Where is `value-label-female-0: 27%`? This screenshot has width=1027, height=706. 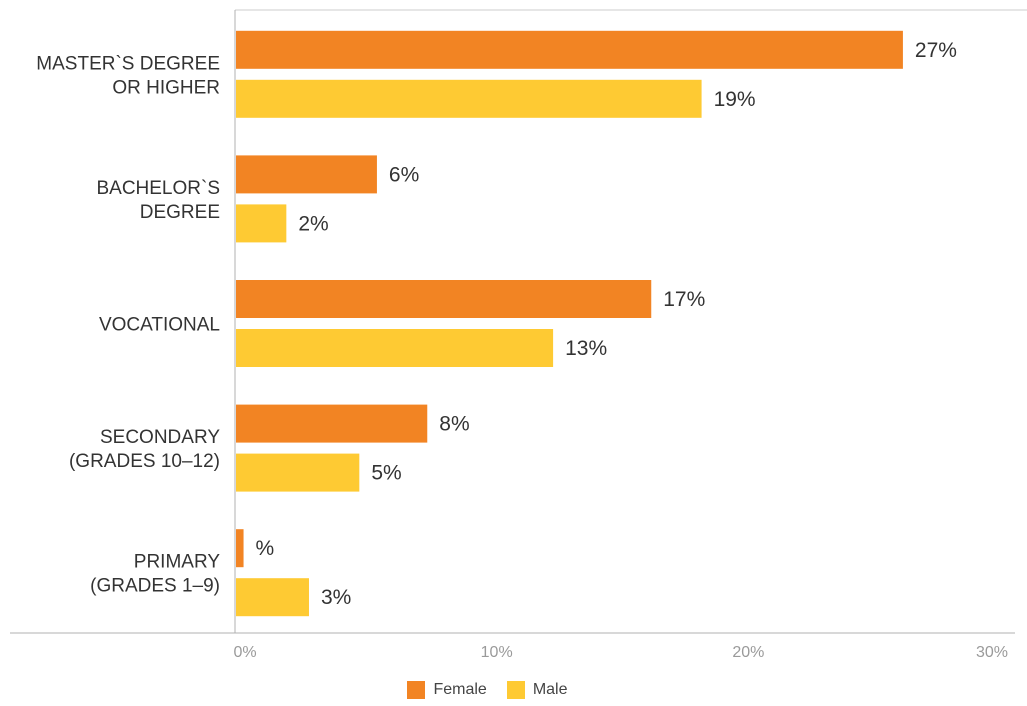 value-label-female-0: 27% is located at coordinates (936, 50).